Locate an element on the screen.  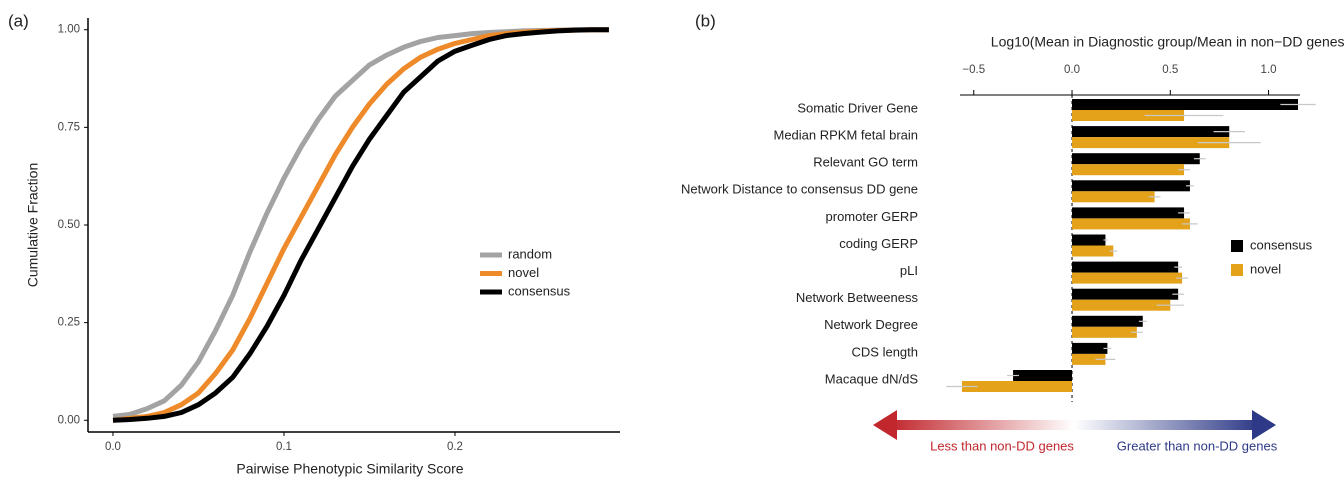
category-label: Median RPKM fetal brain is located at coordinates (845, 135).